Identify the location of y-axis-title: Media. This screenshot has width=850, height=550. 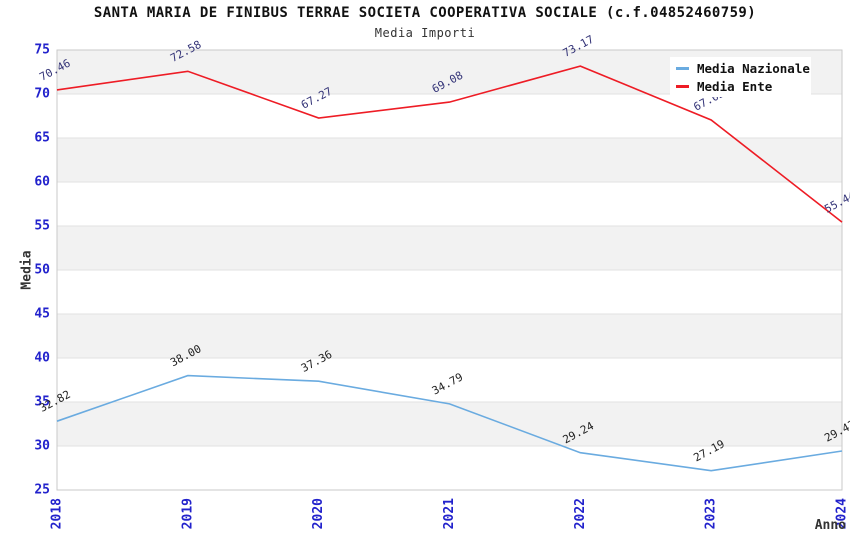
(27, 269).